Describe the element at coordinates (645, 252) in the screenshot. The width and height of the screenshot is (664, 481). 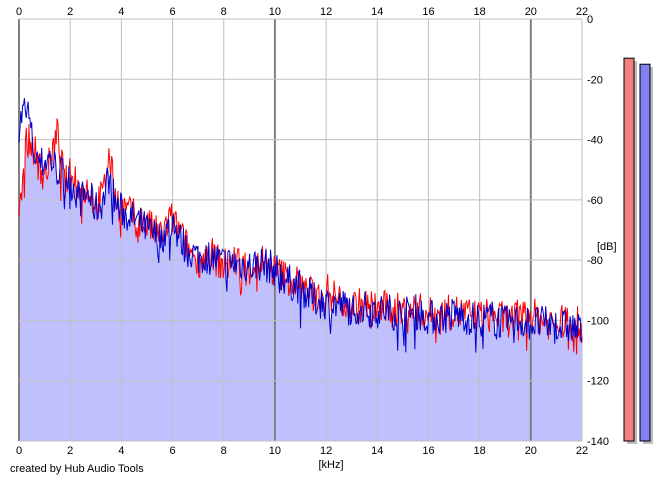
I see `level-meter-right` at that location.